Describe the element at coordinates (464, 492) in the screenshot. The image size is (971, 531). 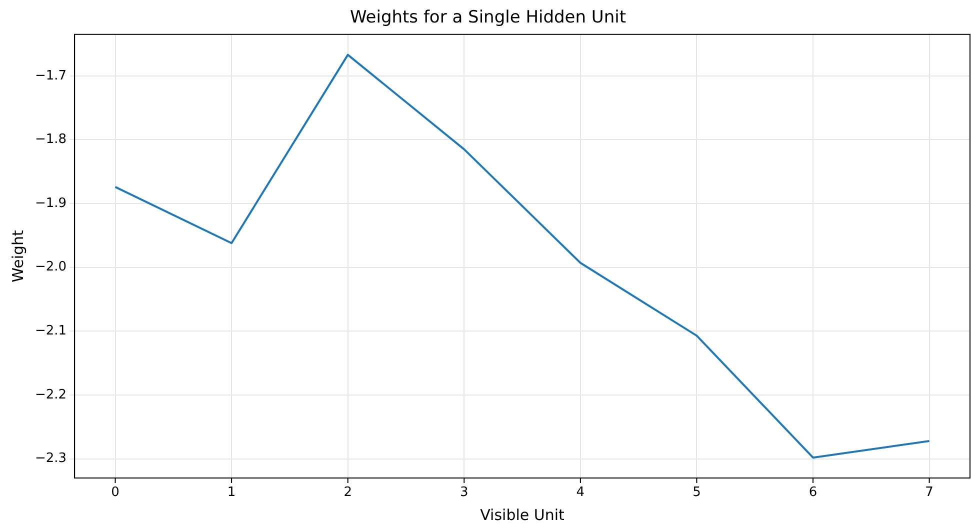
I see `x-tick-label: 3` at that location.